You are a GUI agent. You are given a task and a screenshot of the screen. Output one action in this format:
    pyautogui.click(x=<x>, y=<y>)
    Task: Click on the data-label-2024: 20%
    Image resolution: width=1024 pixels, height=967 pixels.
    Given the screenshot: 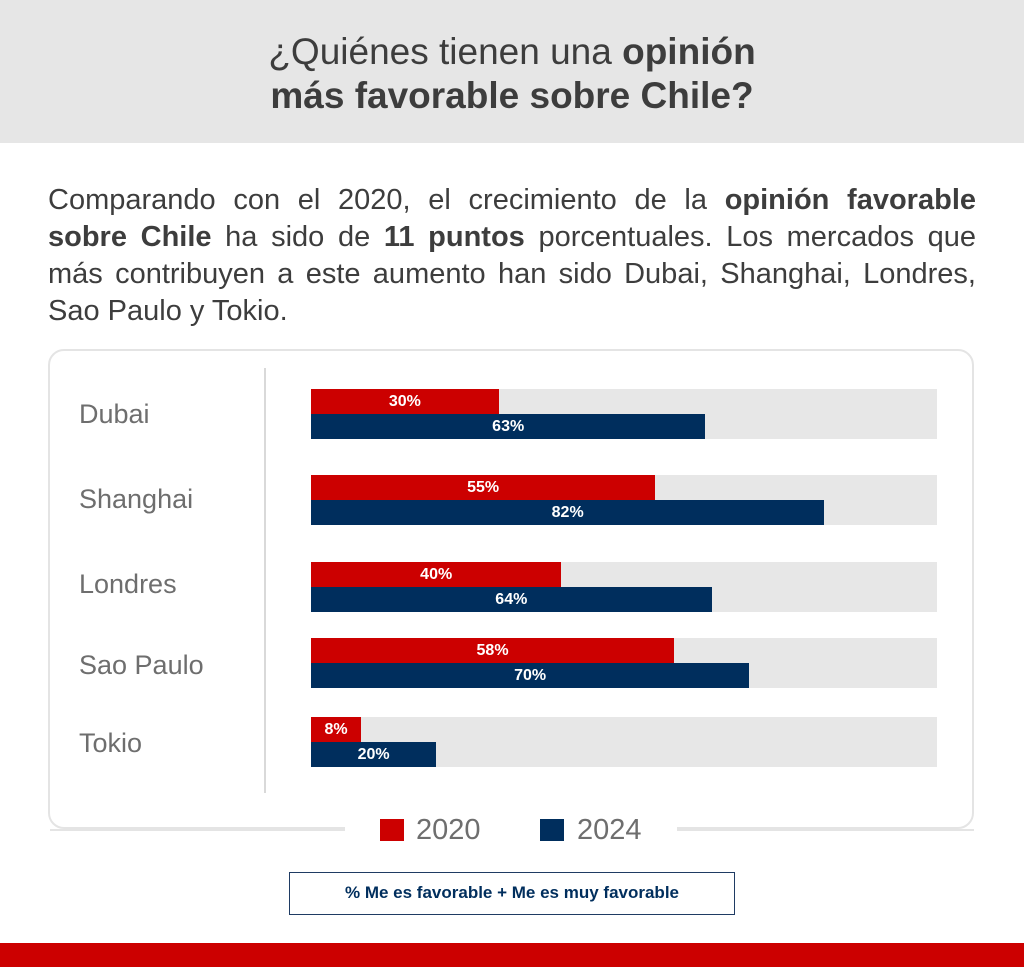 What is the action you would take?
    pyautogui.click(x=373, y=754)
    